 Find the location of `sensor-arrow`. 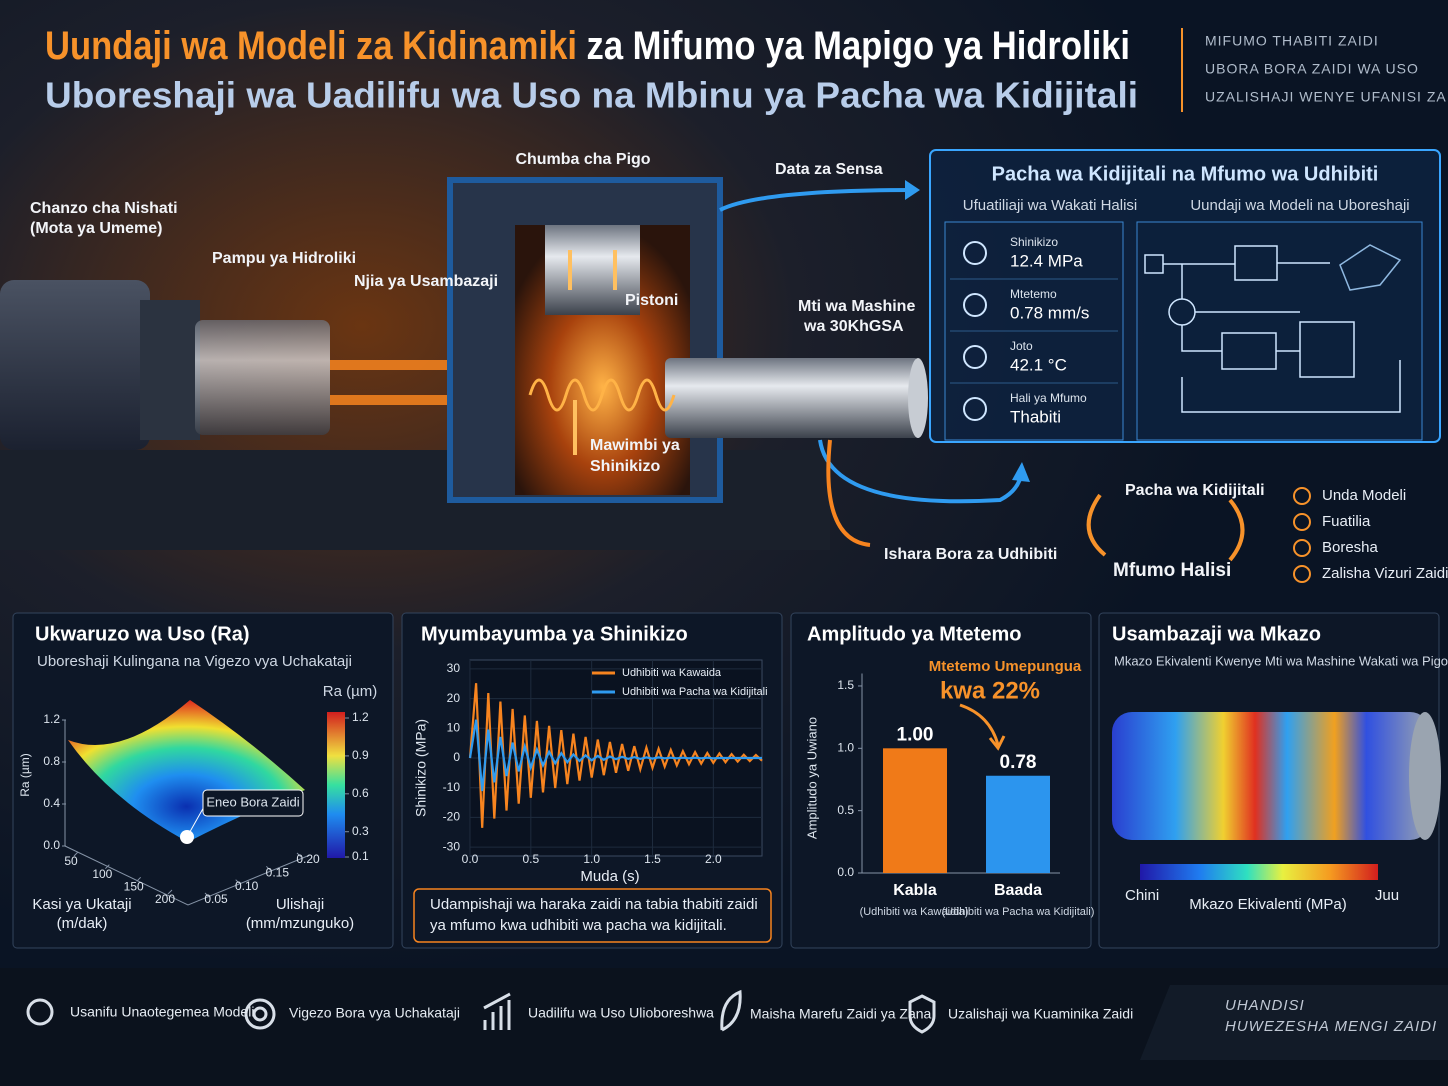

sensor-arrow is located at coordinates (817, 200).